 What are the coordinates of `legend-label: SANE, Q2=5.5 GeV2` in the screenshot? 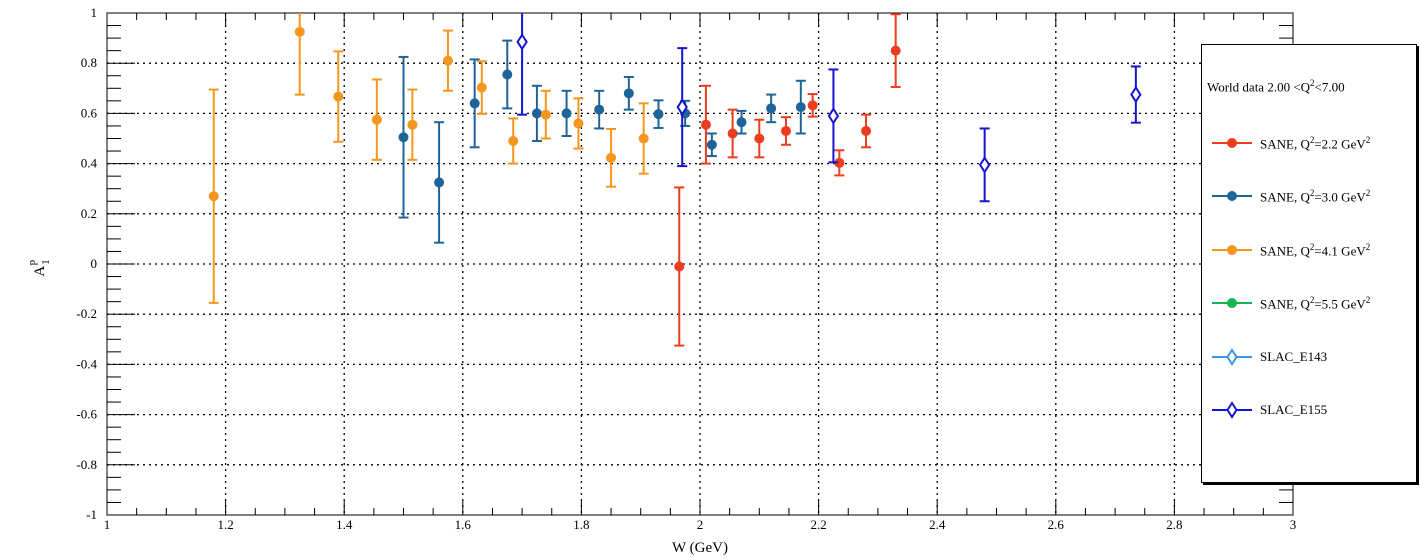 It's located at (1315, 303).